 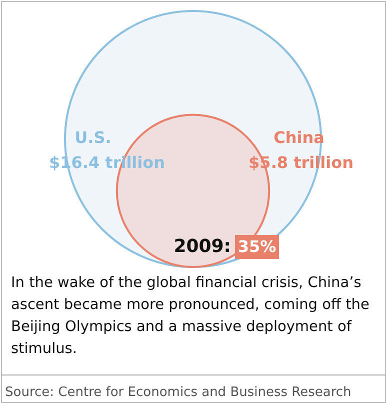 I want to click on text: 2009:, so click(x=202, y=246).